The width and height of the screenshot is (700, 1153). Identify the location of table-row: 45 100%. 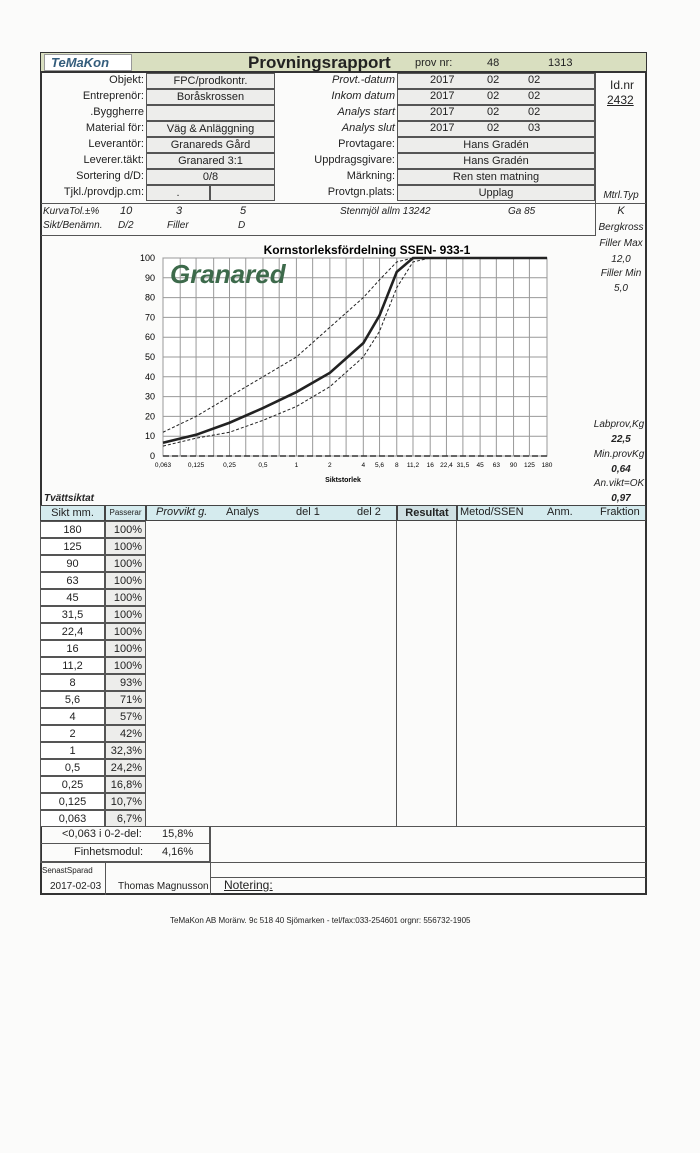
(93, 597).